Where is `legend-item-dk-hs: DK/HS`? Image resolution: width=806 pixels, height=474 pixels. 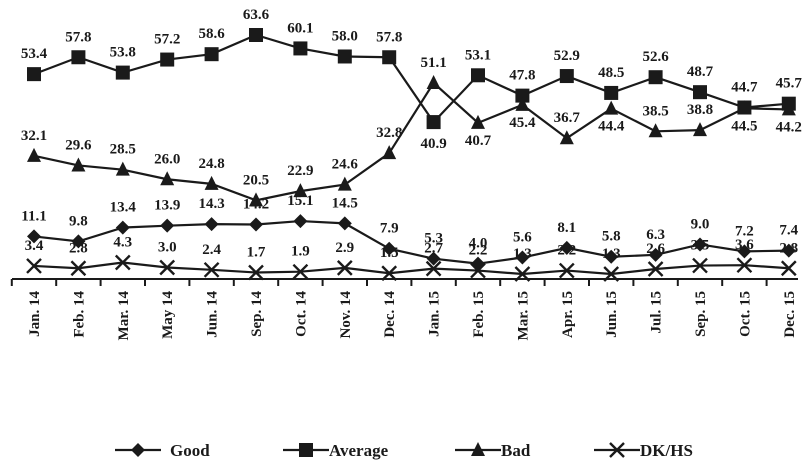
legend-item-dk-hs: DK/HS is located at coordinates (643, 450).